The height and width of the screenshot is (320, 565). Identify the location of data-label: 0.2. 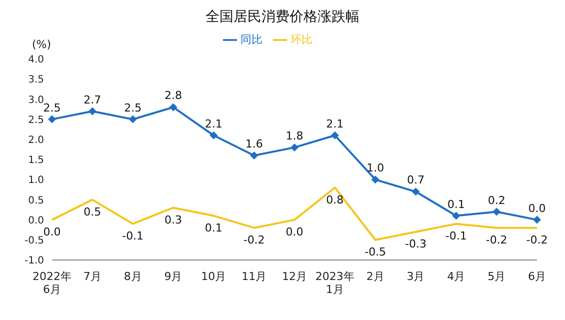
(497, 200).